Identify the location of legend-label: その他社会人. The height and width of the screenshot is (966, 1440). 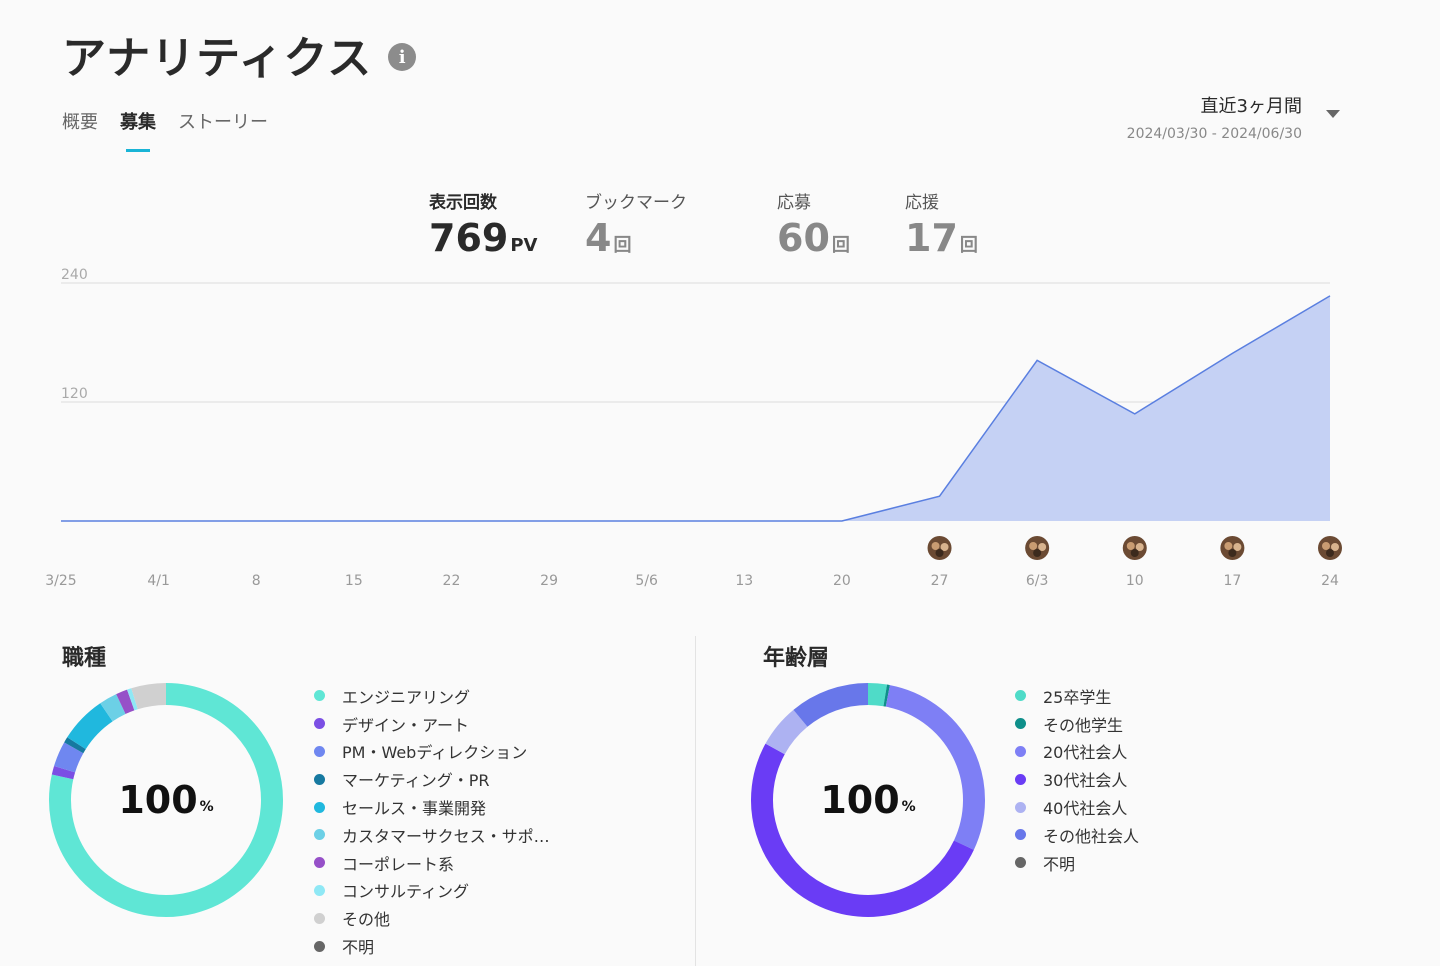
(1091, 836).